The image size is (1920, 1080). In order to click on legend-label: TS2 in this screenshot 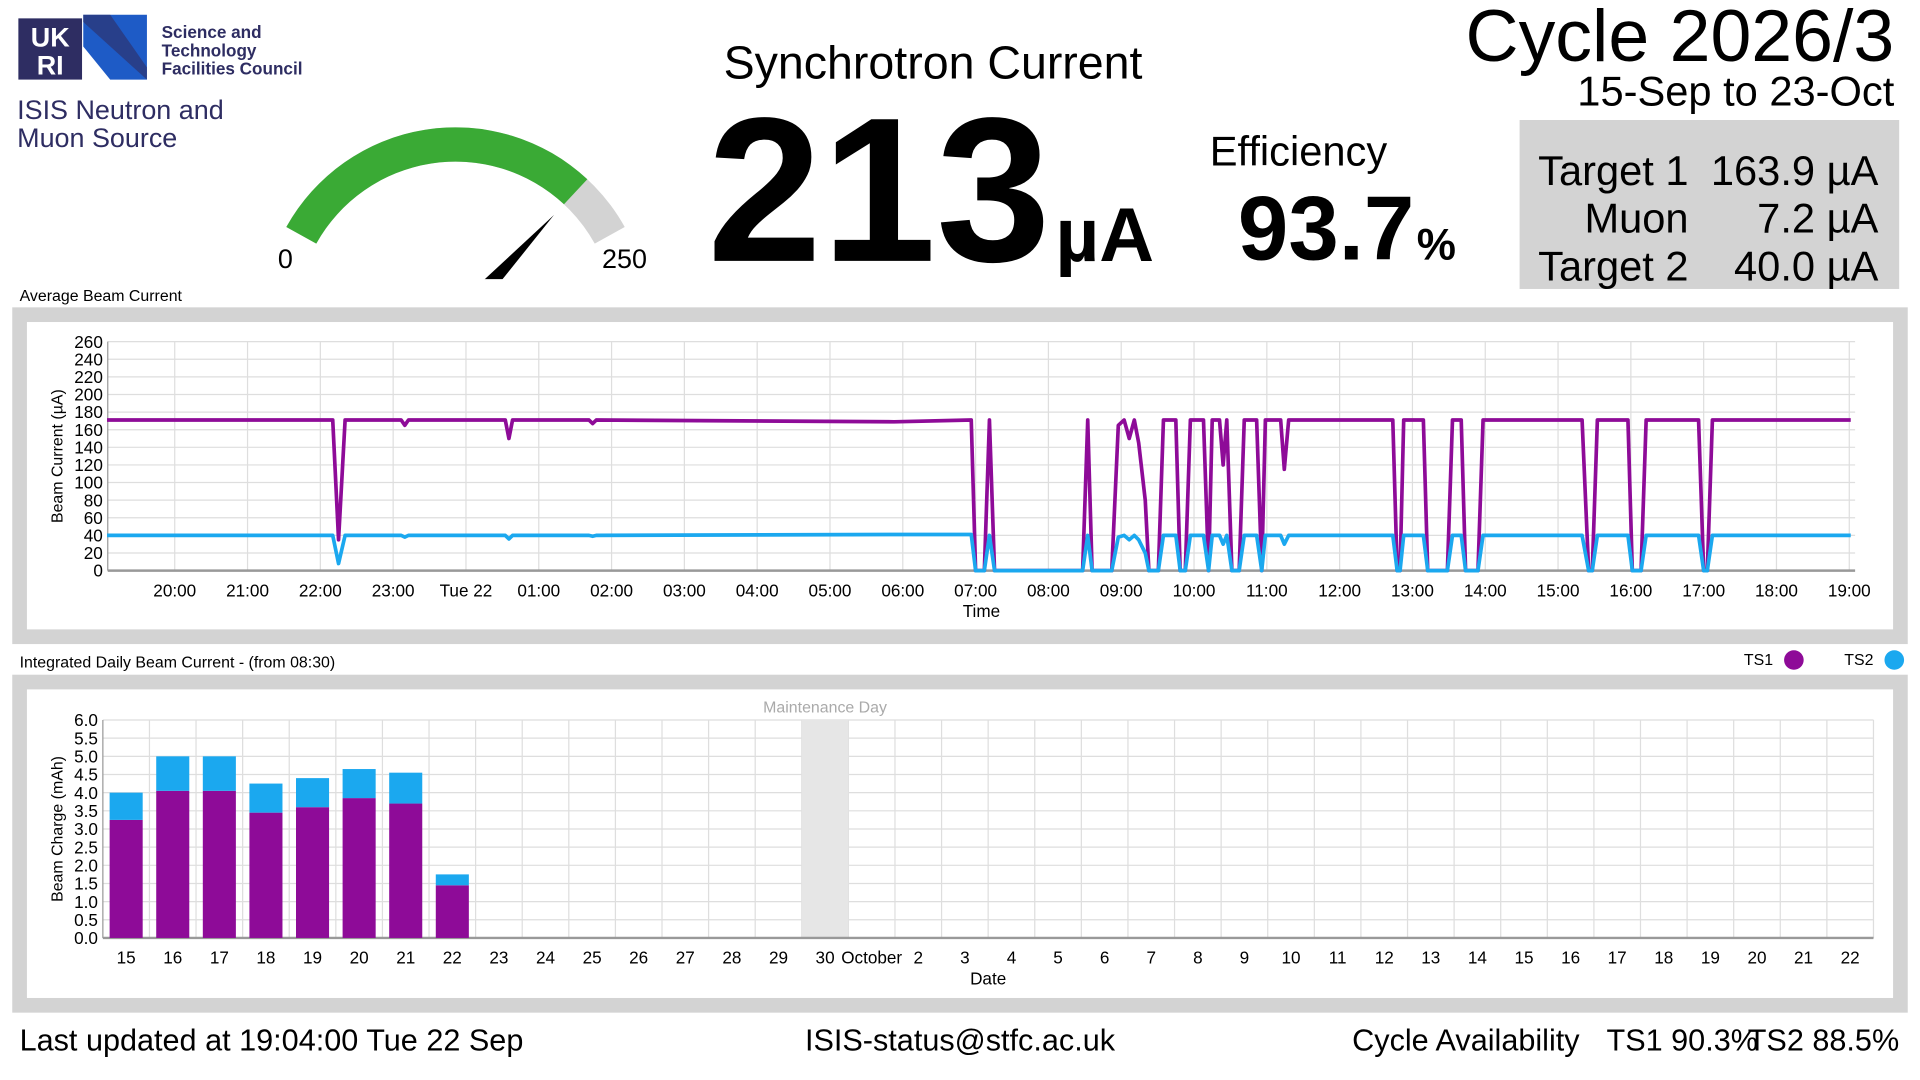, I will do `click(1858, 660)`.